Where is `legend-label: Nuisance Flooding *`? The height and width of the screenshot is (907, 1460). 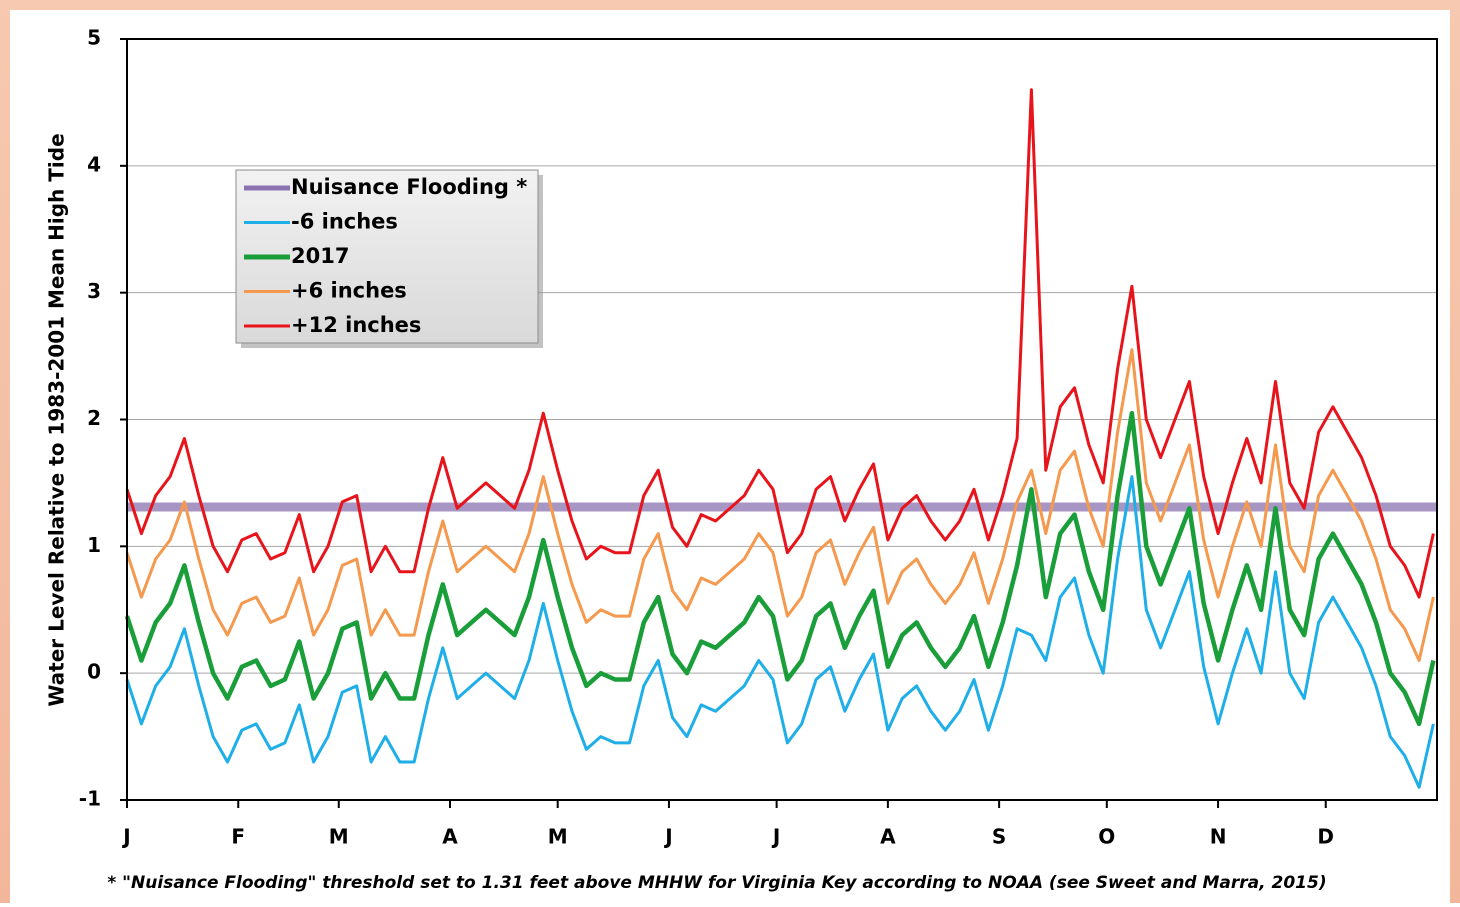 legend-label: Nuisance Flooding * is located at coordinates (409, 187).